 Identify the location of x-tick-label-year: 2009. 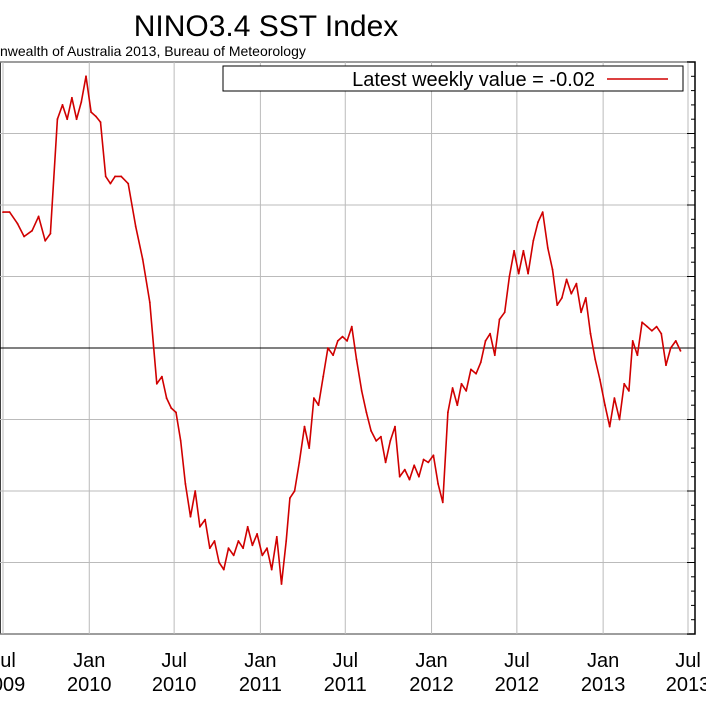
(12, 685).